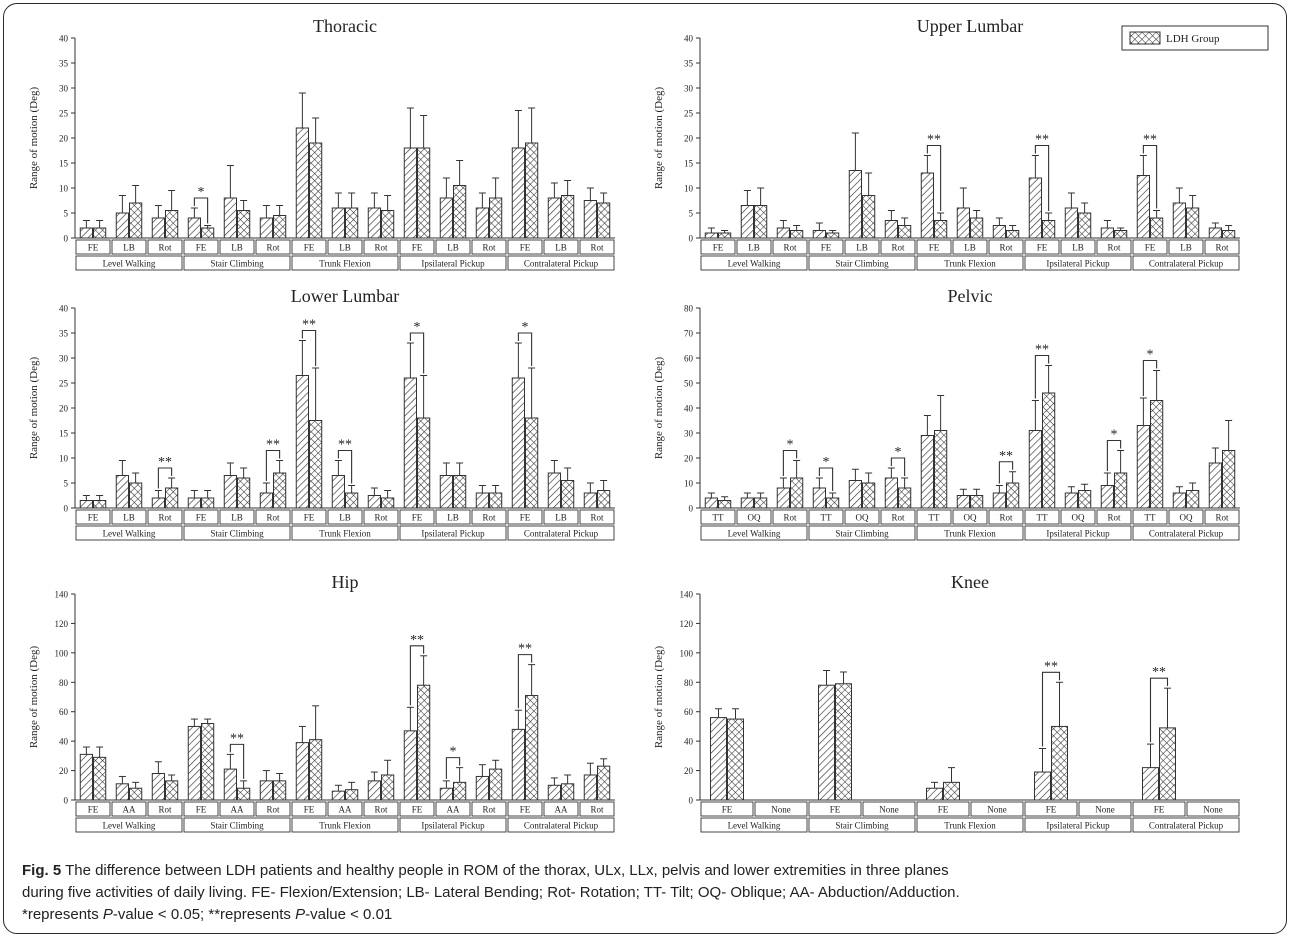 Image resolution: width=1292 pixels, height=940 pixels. What do you see at coordinates (689, 334) in the screenshot?
I see `y-tick-label: 70` at bounding box center [689, 334].